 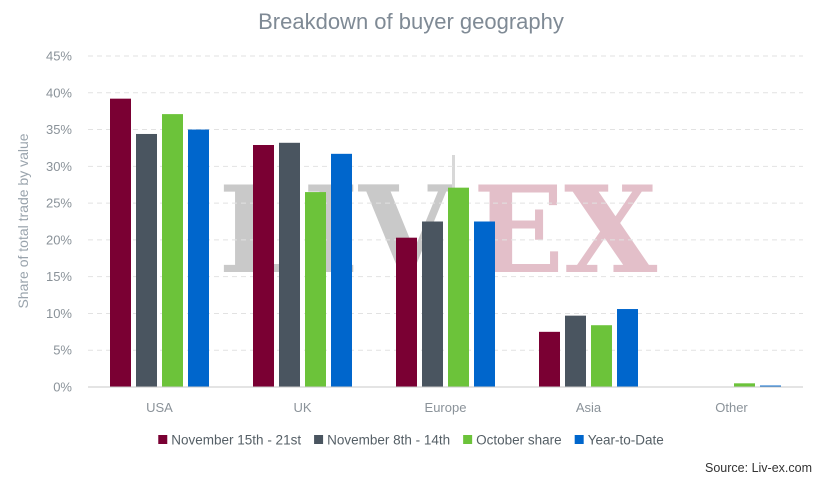 What do you see at coordinates (519, 440) in the screenshot?
I see `legend-label: October share` at bounding box center [519, 440].